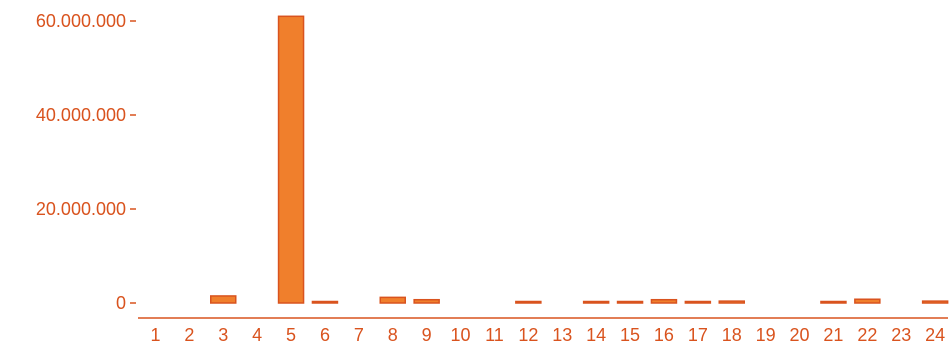 This screenshot has height=347, width=950. Describe the element at coordinates (664, 335) in the screenshot. I see `x-tick-label: 16` at that location.